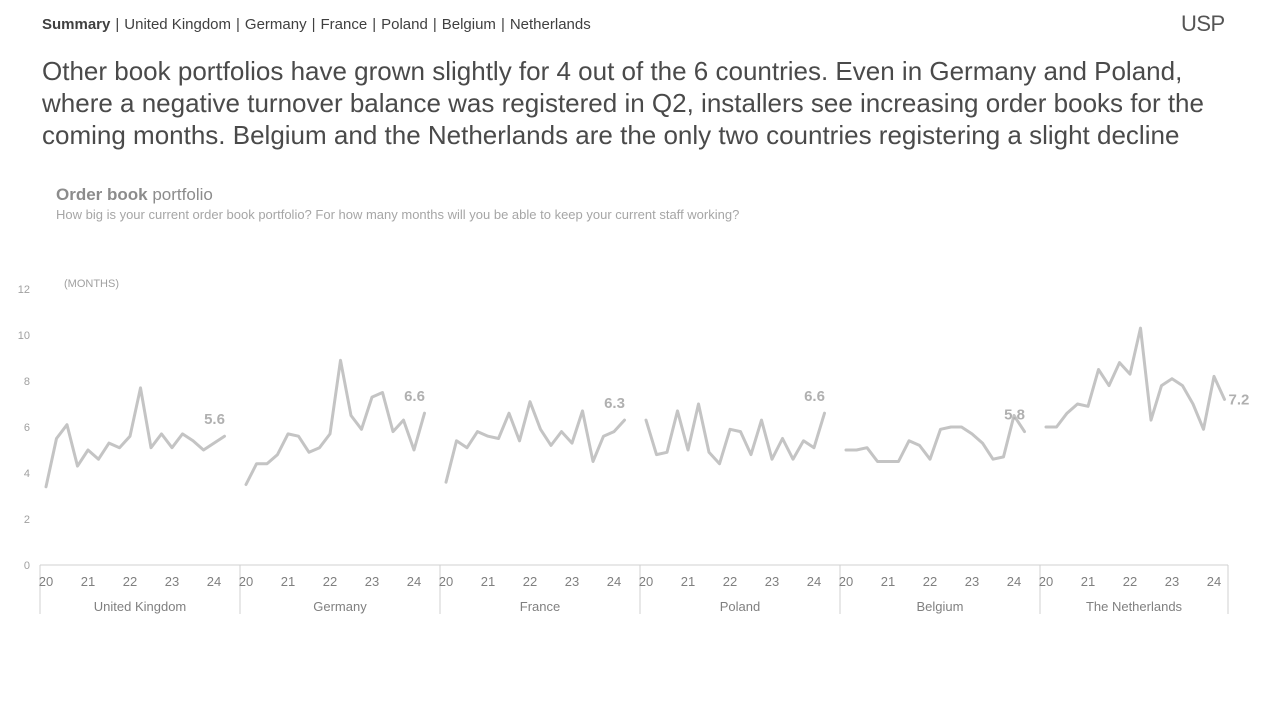 This screenshot has width=1270, height=711. Describe the element at coordinates (27, 382) in the screenshot. I see `y-tick-label: 8` at that location.